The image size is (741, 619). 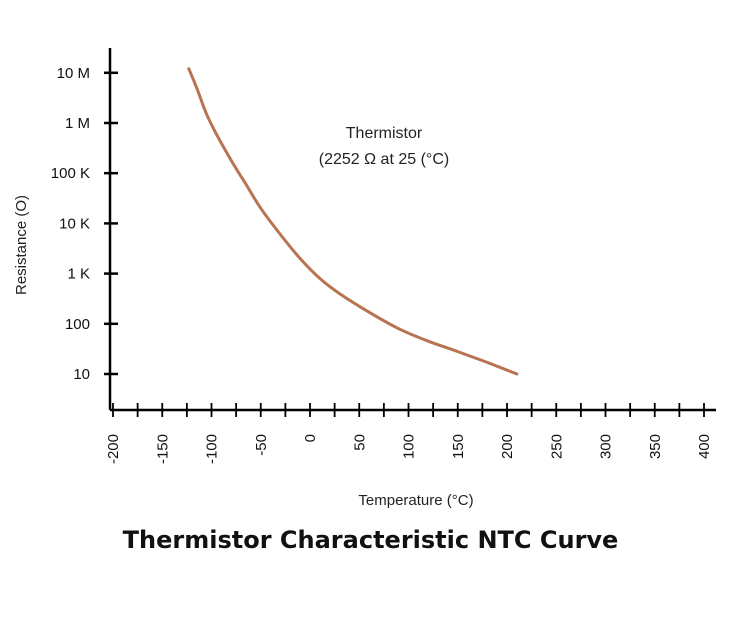 What do you see at coordinates (73, 73) in the screenshot?
I see `y-tick-label: 10 M` at bounding box center [73, 73].